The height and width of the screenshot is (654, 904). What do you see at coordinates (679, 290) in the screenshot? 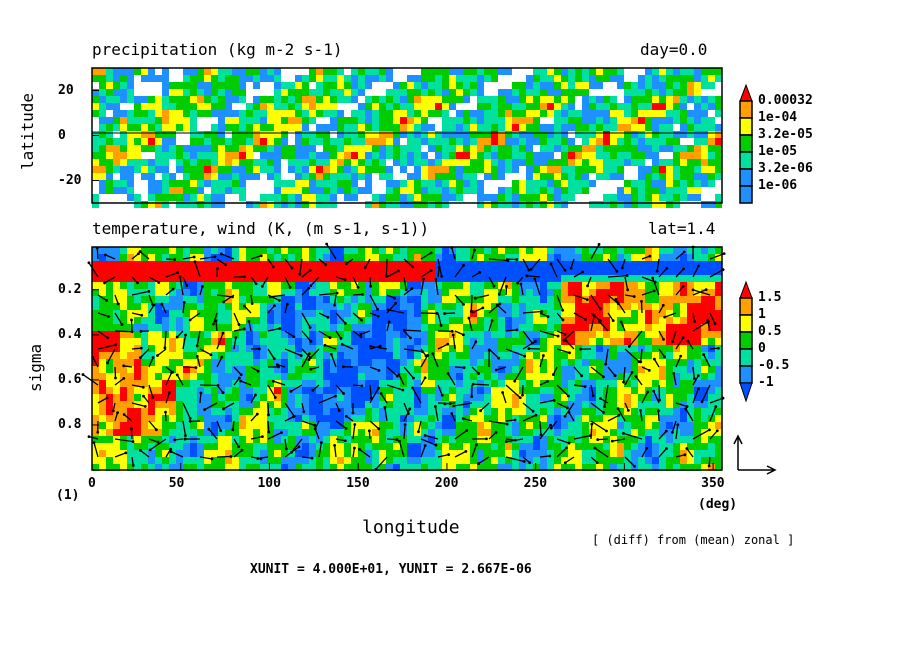
I see `wind-vector` at bounding box center [679, 290].